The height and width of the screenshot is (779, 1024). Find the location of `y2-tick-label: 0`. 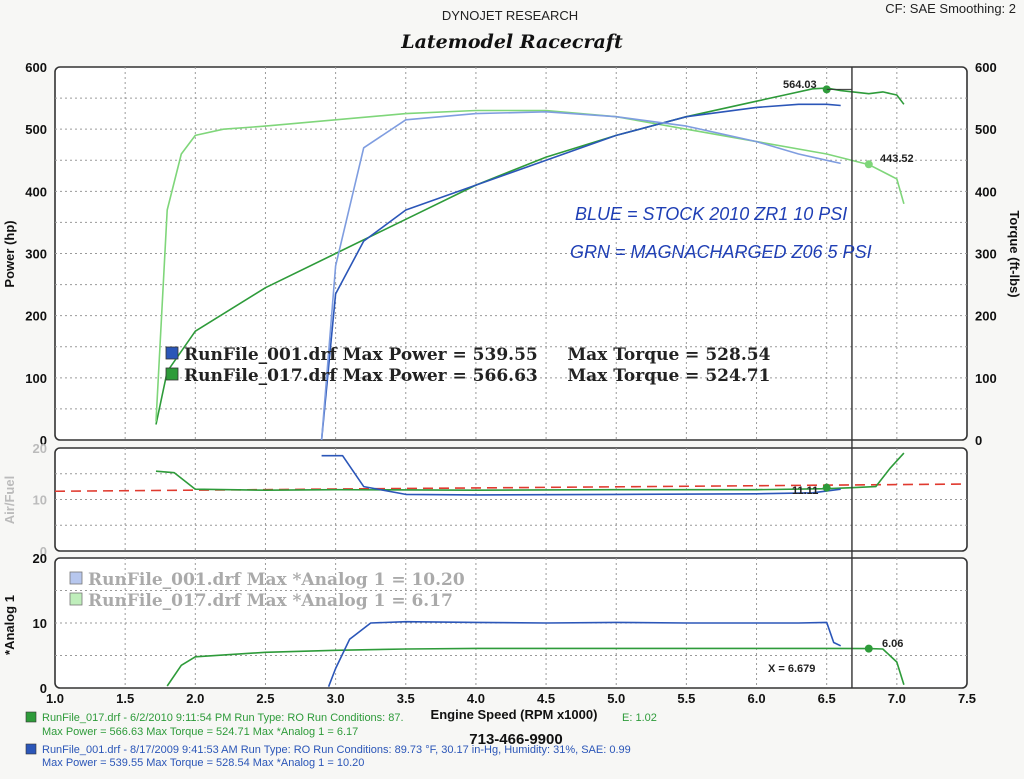

y2-tick-label: 0 is located at coordinates (978, 440).